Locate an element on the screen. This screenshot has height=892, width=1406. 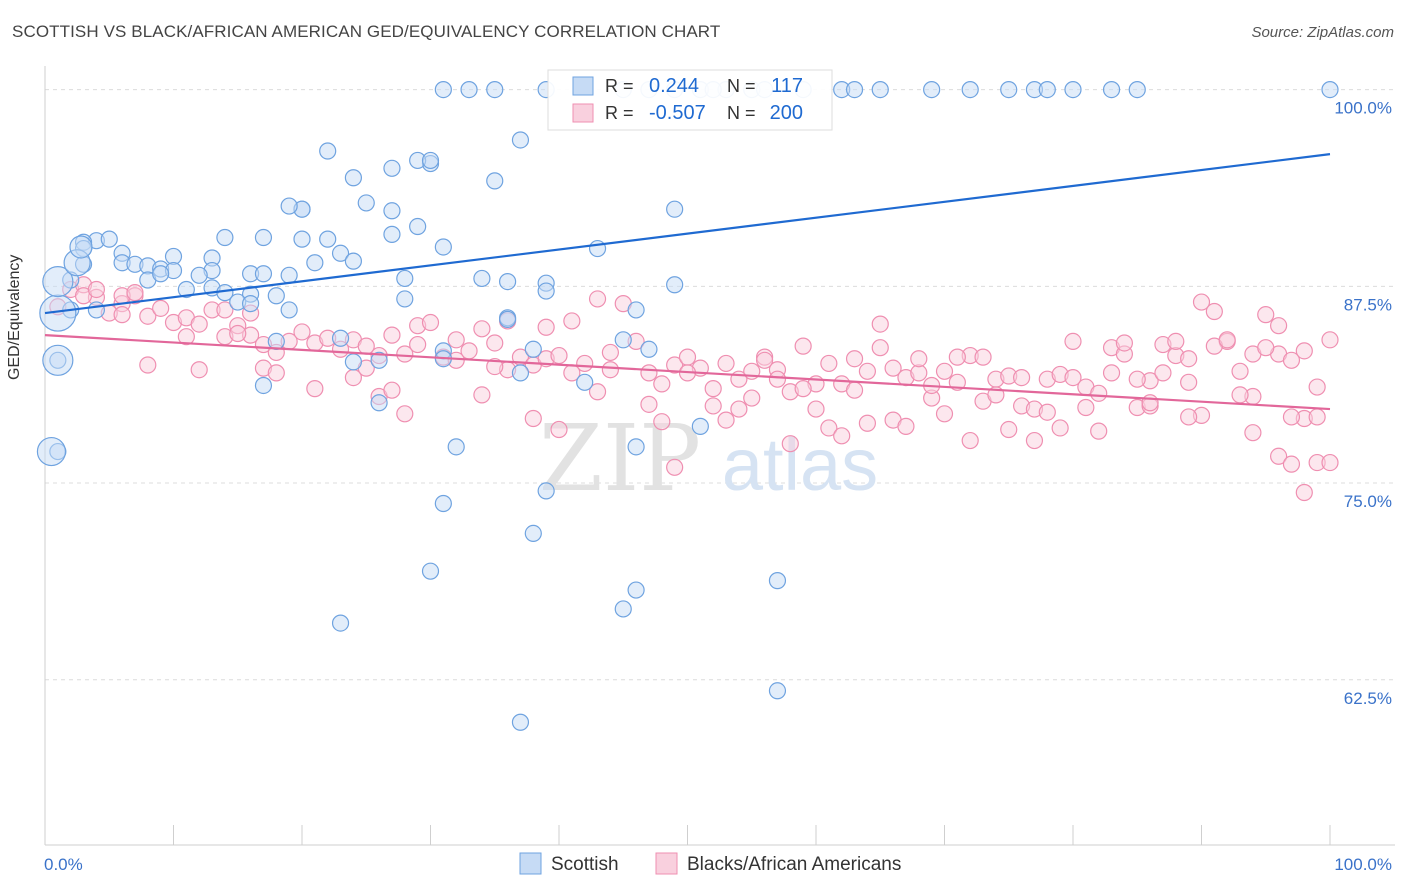
y-tick-labels: 100.0% 87.5% 75.0% 62.5% is located at coordinates (1363, 403).